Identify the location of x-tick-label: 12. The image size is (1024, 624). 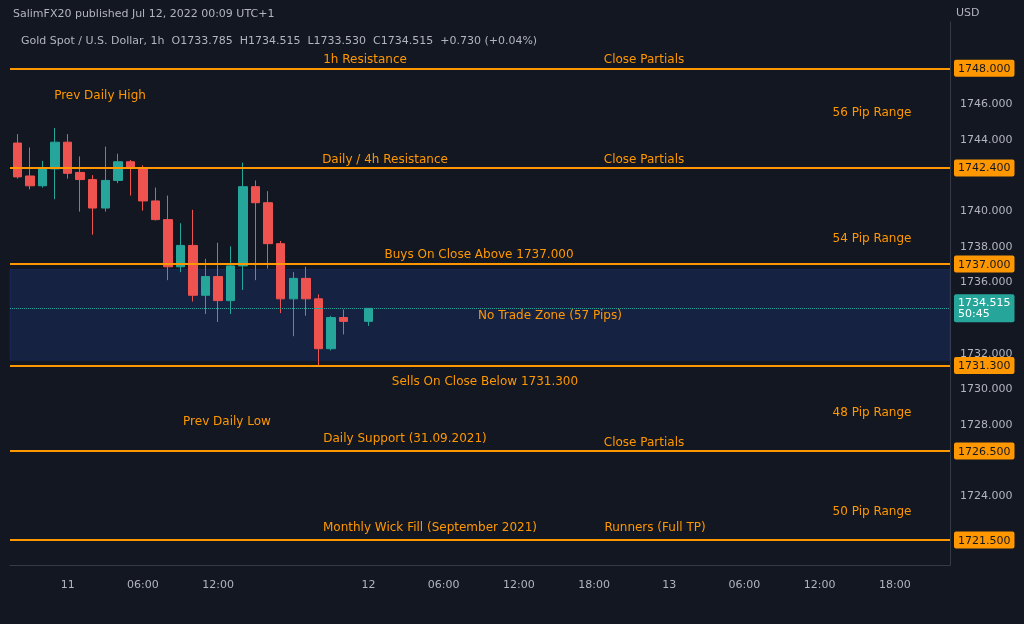
(368, 584).